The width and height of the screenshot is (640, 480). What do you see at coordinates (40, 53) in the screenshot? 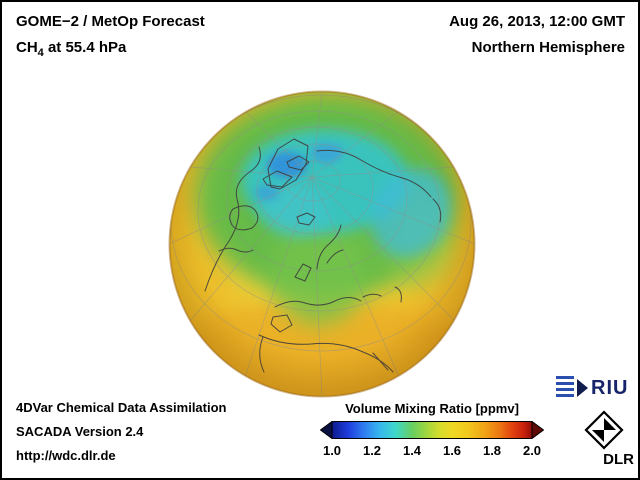
I see `species-subscript: 4` at bounding box center [40, 53].